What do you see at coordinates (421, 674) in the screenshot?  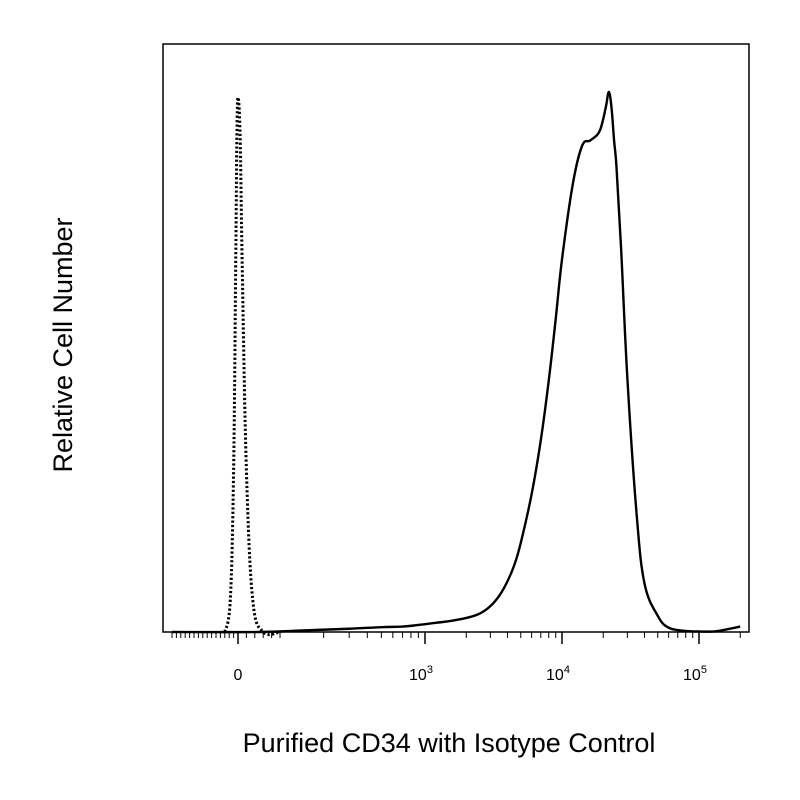 I see `x-tick-label: 10³` at bounding box center [421, 674].